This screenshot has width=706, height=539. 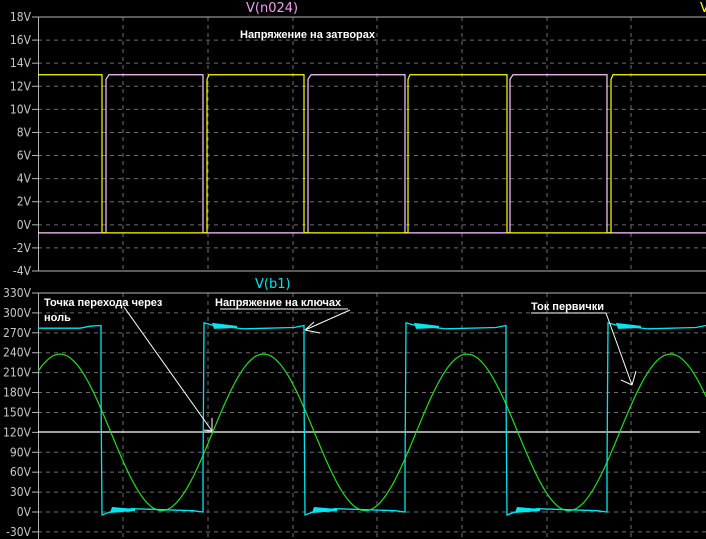 I want to click on y-tick-label: 330V, so click(x=17, y=293).